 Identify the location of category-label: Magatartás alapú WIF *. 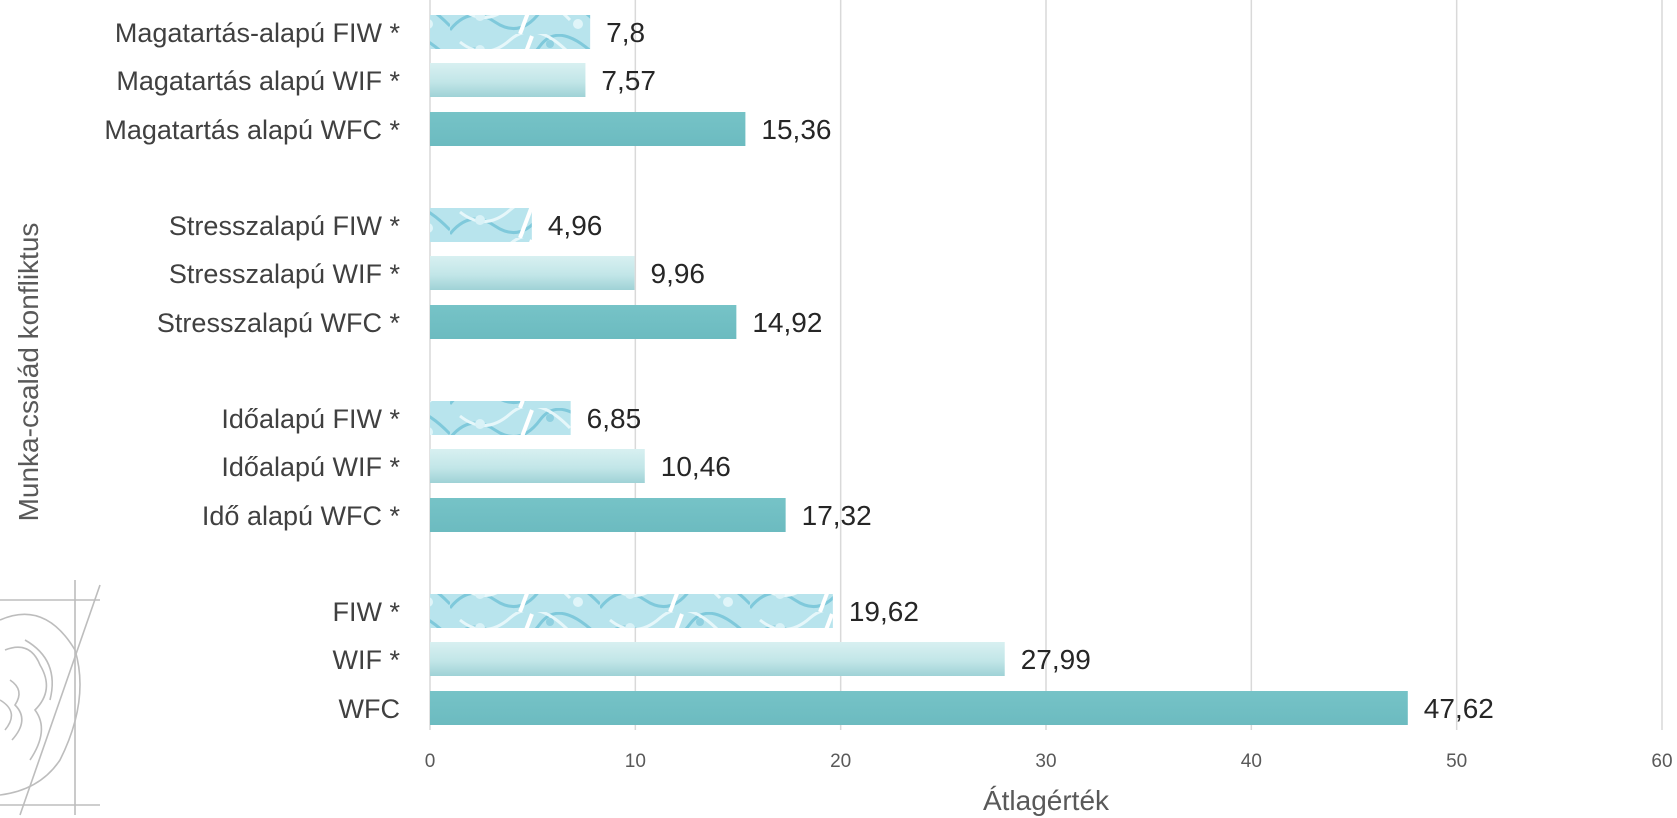
(258, 81).